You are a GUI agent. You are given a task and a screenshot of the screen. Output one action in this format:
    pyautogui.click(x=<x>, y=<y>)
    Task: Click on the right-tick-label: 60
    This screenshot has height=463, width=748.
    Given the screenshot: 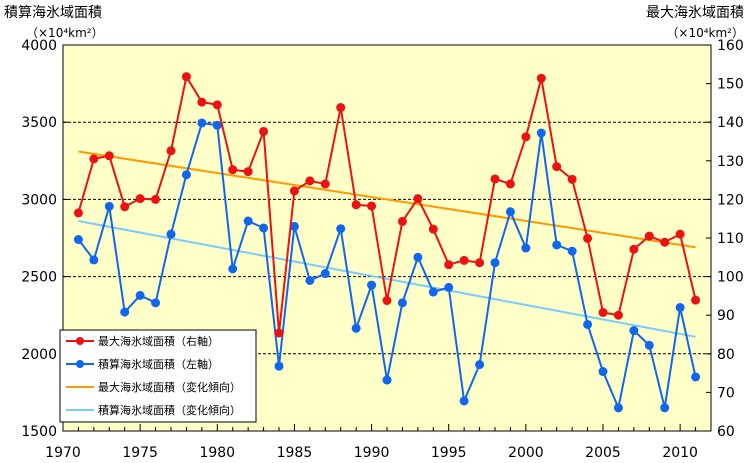 What is the action you would take?
    pyautogui.click(x=726, y=432)
    